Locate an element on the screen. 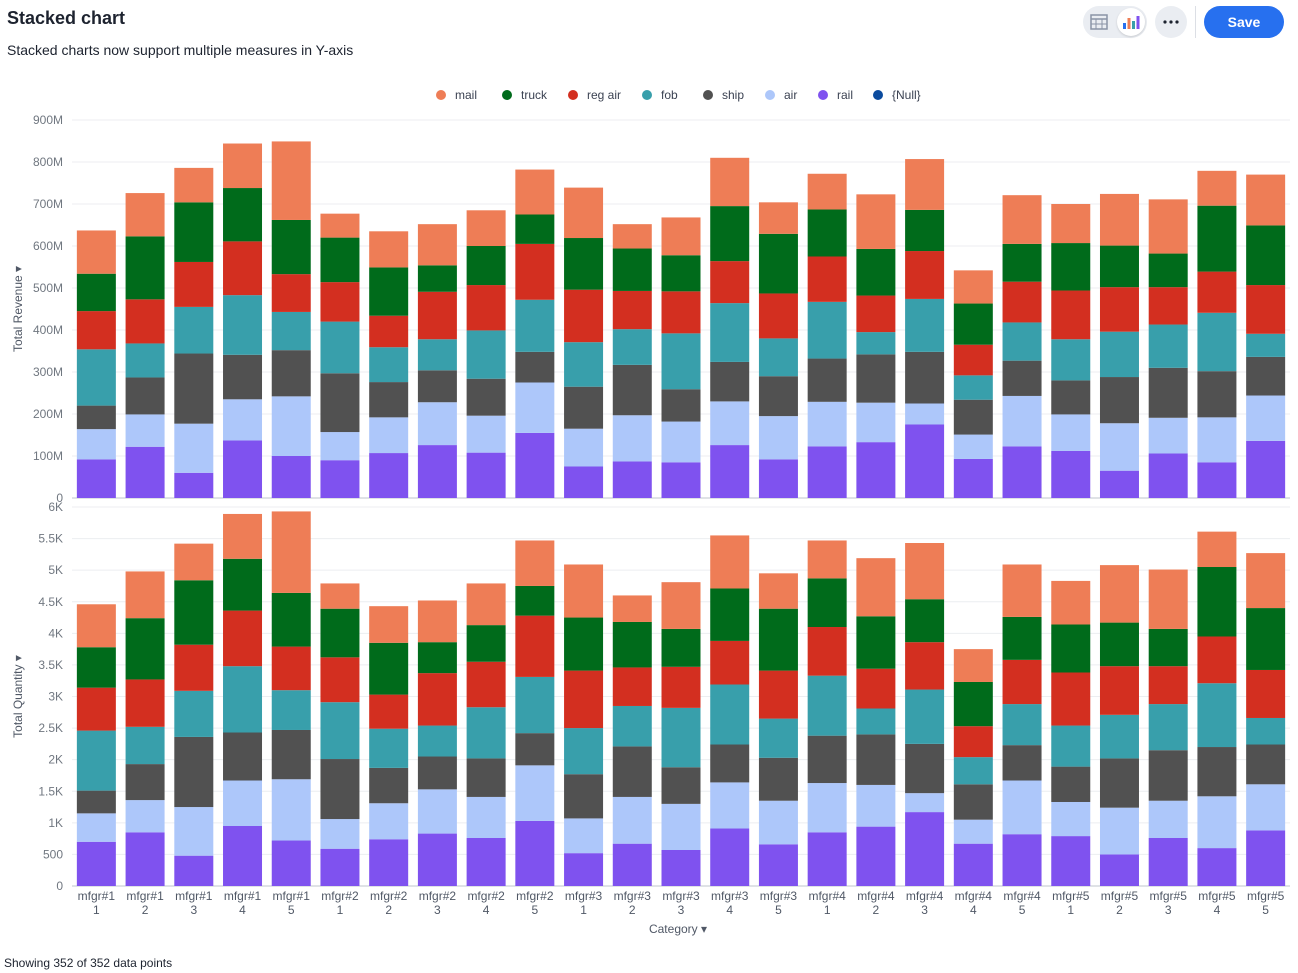 This screenshot has width=1298, height=973. legend-marker-fob is located at coordinates (647, 95).